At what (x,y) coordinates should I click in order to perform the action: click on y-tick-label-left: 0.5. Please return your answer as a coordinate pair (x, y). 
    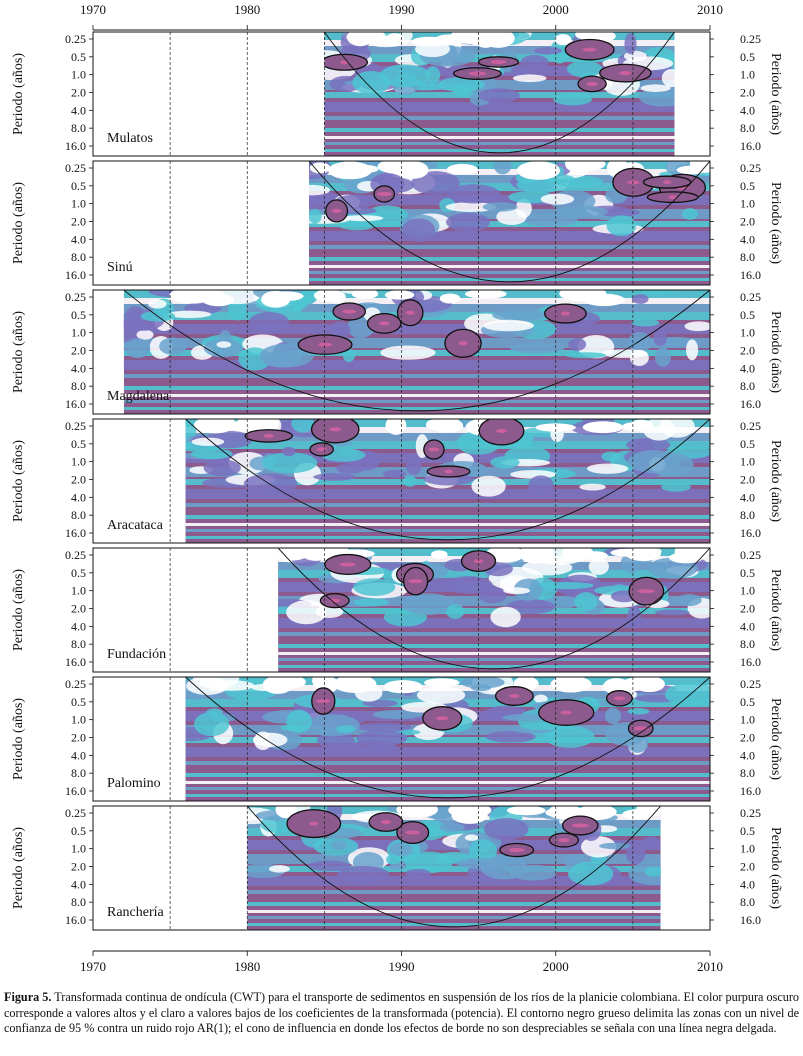
    Looking at the image, I should click on (78, 186).